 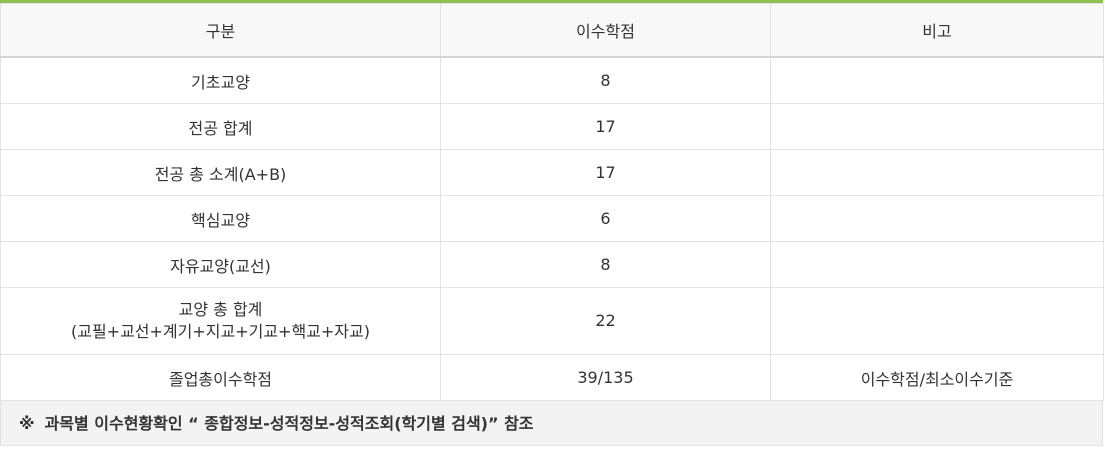 I want to click on cell-category: 핵심교양, so click(x=220, y=218).